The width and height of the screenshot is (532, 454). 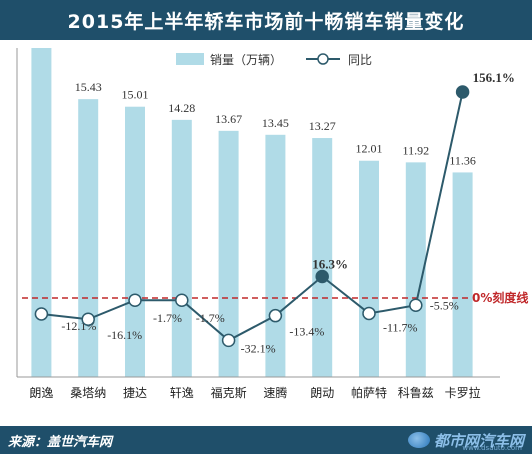 I want to click on watermark: 都市网汽车网, so click(x=465, y=440).